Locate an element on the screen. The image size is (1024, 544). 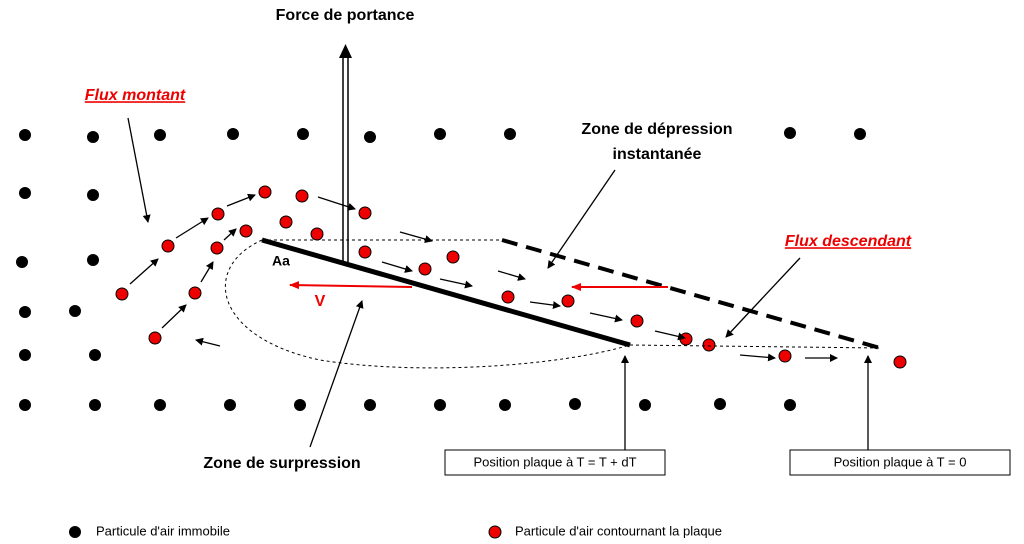
legend-entry: Particule d'air immobile is located at coordinates (163, 530).